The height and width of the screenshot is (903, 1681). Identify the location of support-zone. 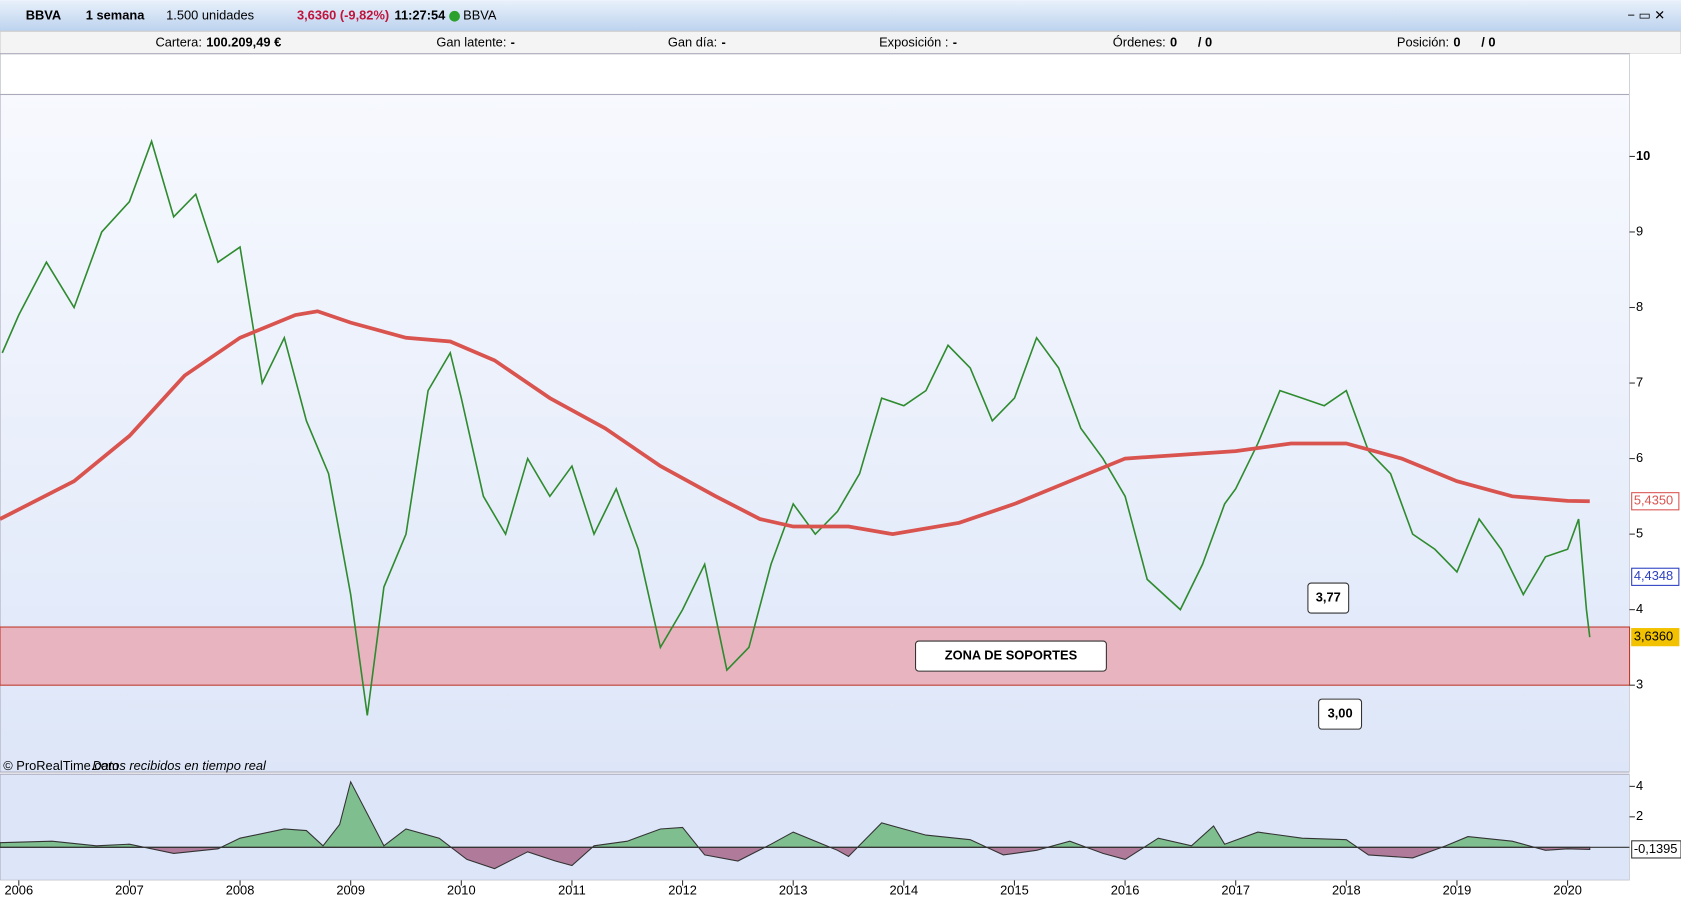
(815, 656).